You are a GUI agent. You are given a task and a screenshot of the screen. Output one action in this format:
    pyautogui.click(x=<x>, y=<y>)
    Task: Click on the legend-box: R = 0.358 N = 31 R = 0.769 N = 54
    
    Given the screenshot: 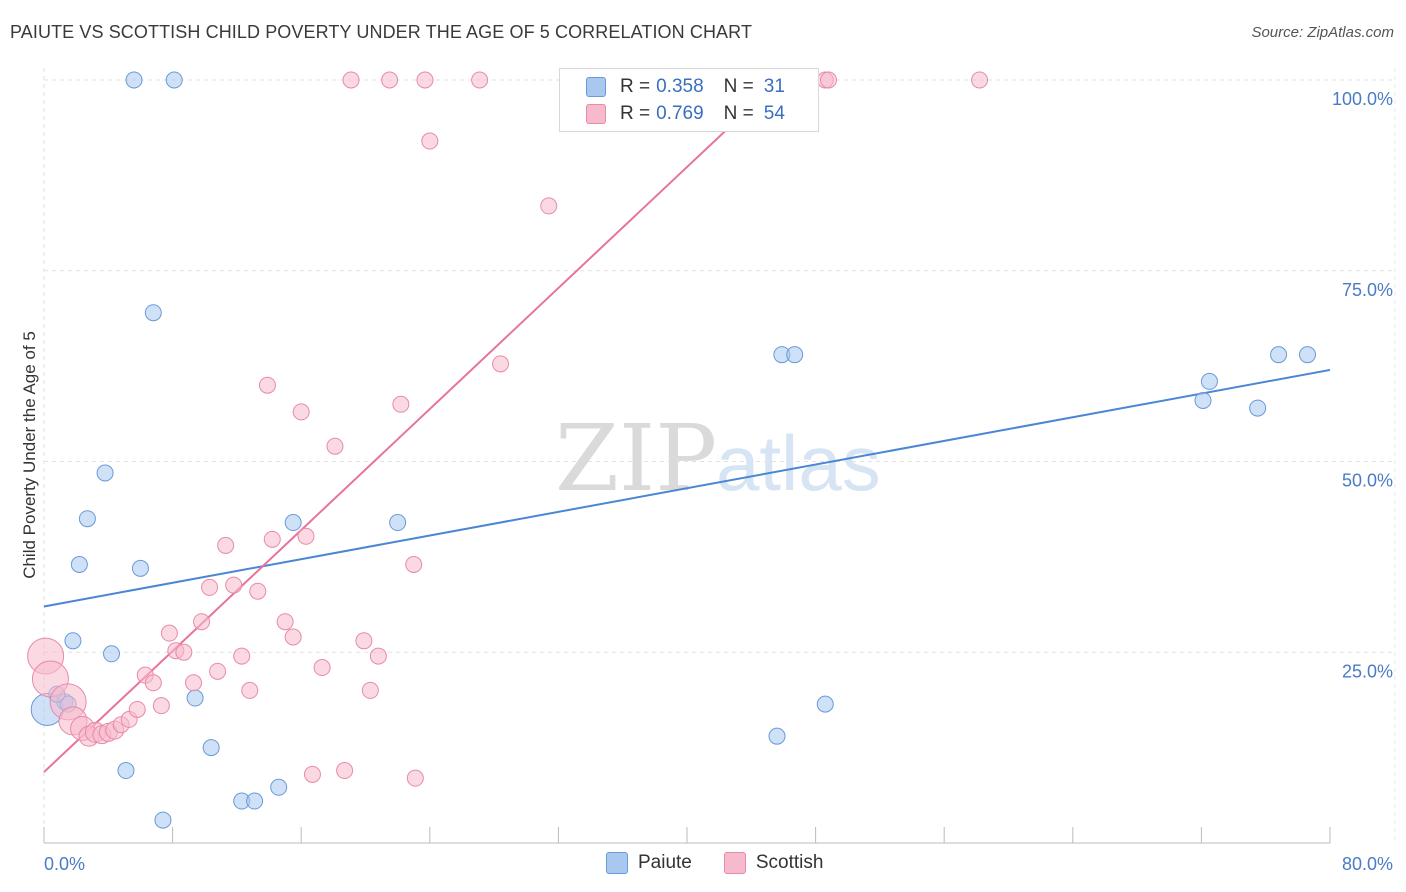 What is the action you would take?
    pyautogui.click(x=689, y=100)
    